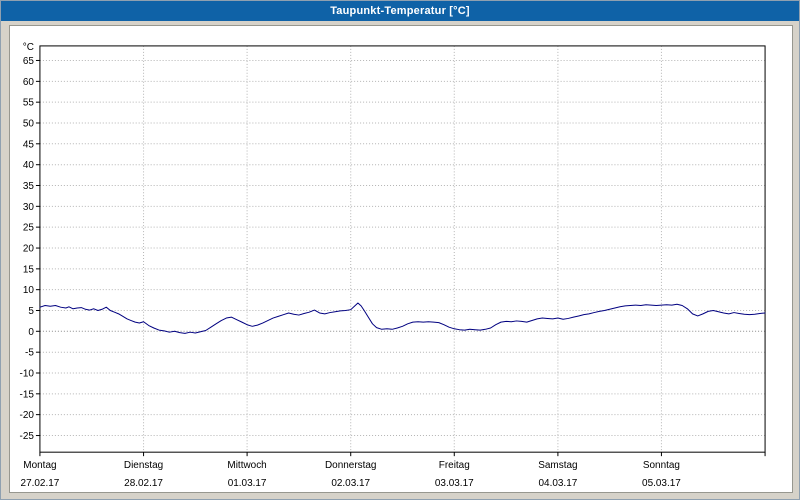  I want to click on x-date-label: 05.03.17, so click(661, 483).